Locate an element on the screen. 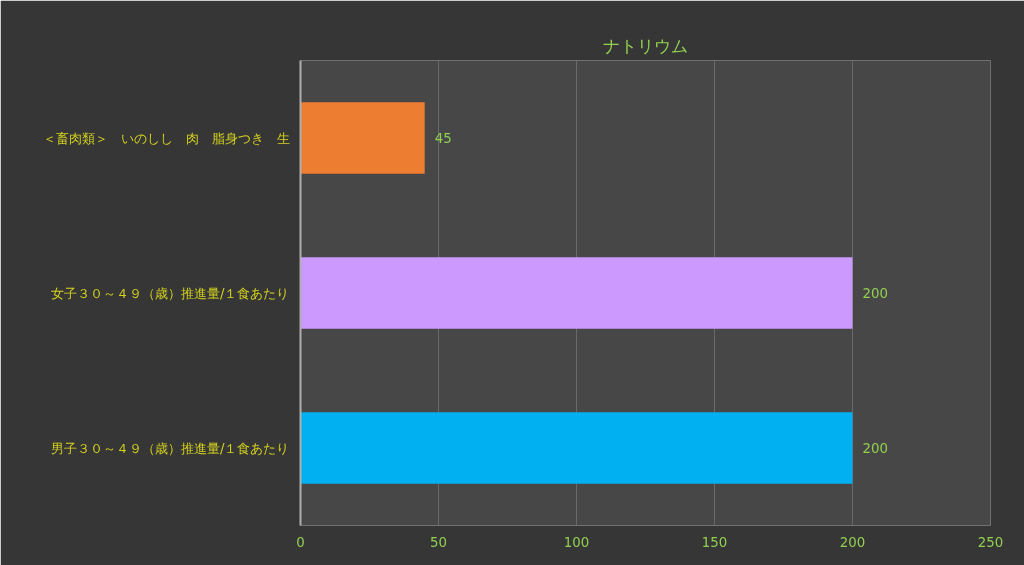 The image size is (1024, 565). x-tick-label: 150 is located at coordinates (714, 542).